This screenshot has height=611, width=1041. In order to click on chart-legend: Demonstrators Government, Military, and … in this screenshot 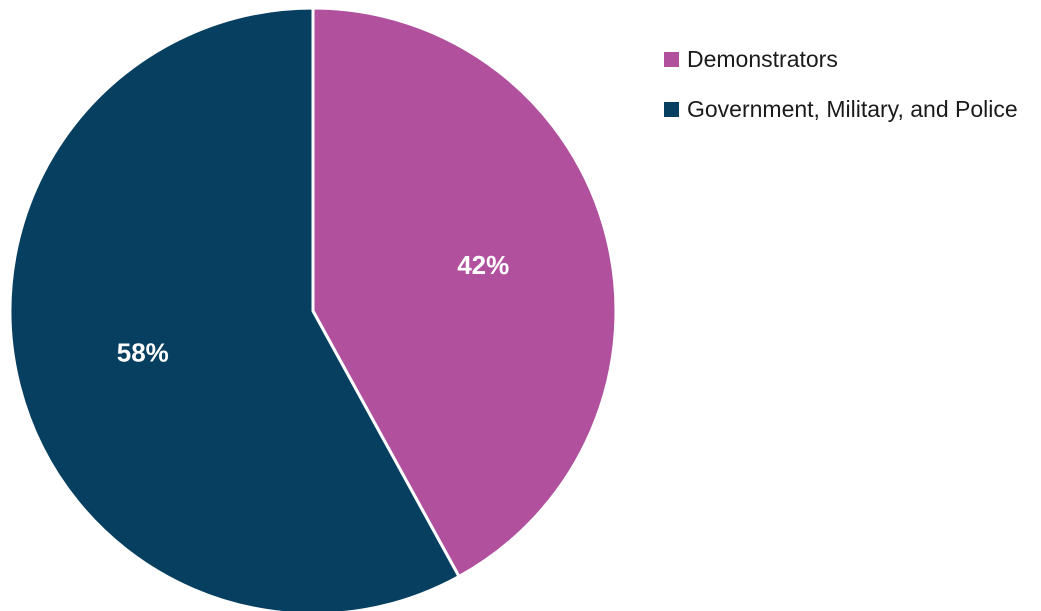, I will do `click(841, 92)`.